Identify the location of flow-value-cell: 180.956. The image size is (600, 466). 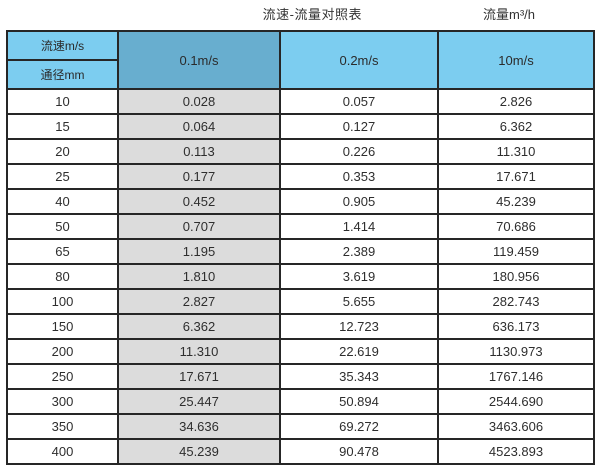
(516, 276).